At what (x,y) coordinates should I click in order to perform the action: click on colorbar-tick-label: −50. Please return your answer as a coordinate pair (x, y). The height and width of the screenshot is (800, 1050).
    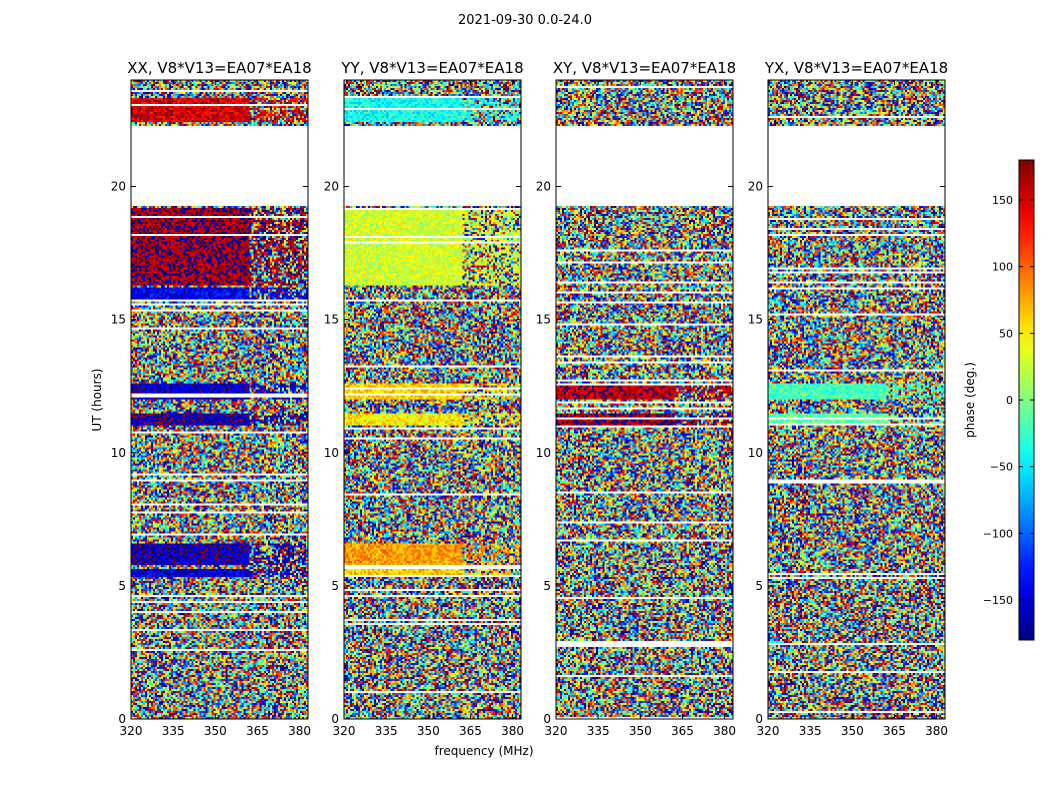
    Looking at the image, I should click on (1001, 467).